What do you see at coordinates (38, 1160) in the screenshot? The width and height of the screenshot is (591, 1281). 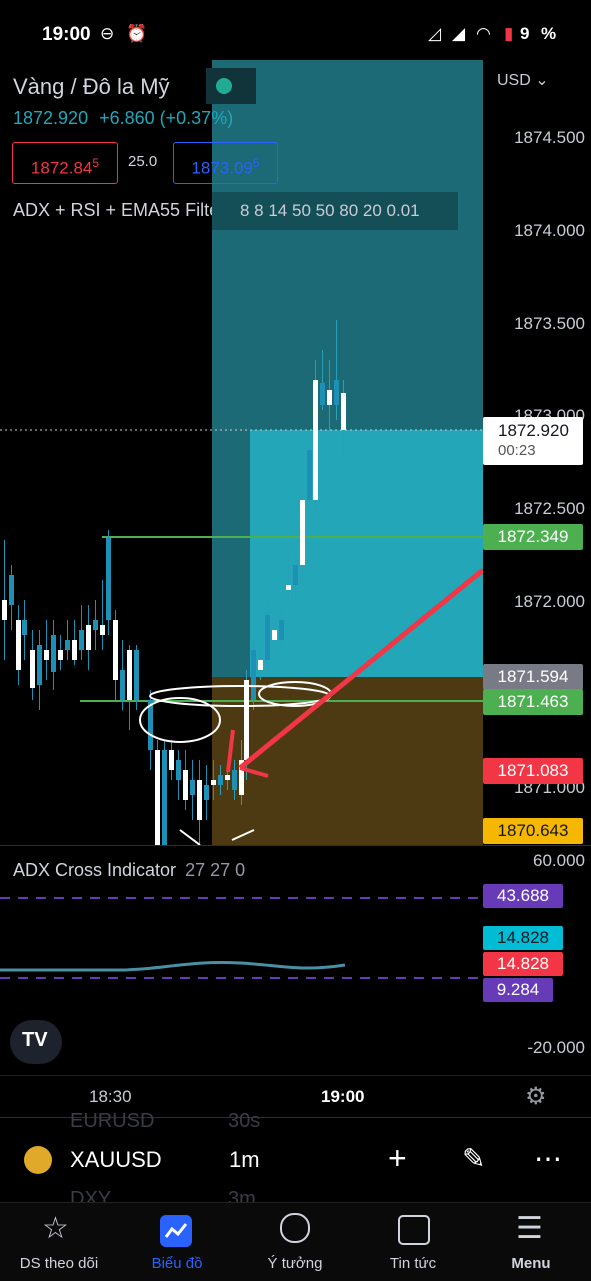 I see `gold-bars-icon` at bounding box center [38, 1160].